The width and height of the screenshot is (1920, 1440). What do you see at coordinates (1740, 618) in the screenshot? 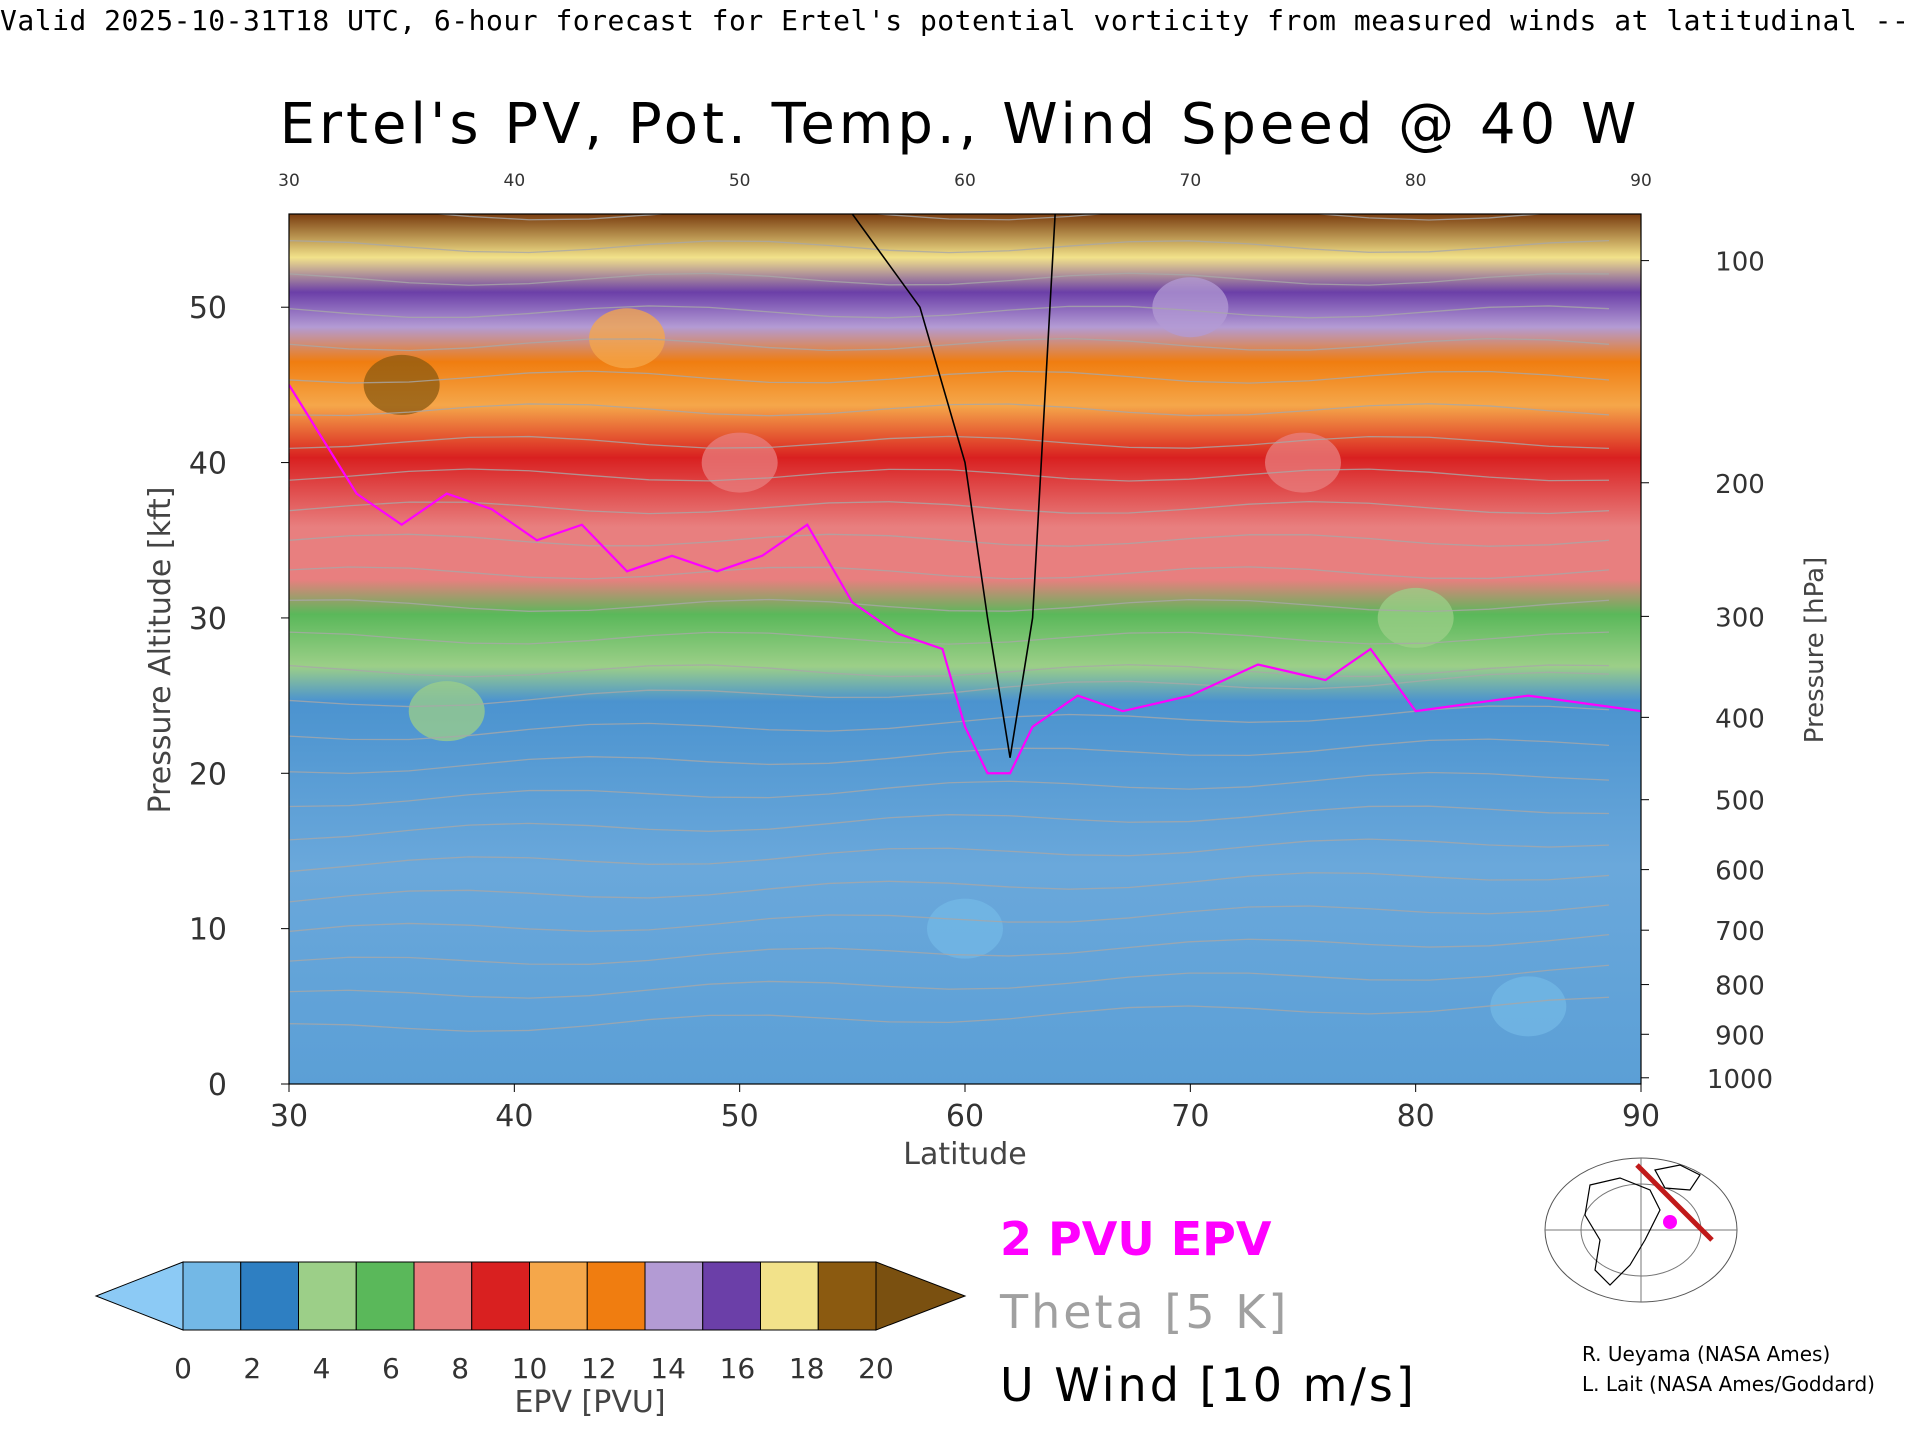
I see `y2-tick-label: 300` at bounding box center [1740, 618].